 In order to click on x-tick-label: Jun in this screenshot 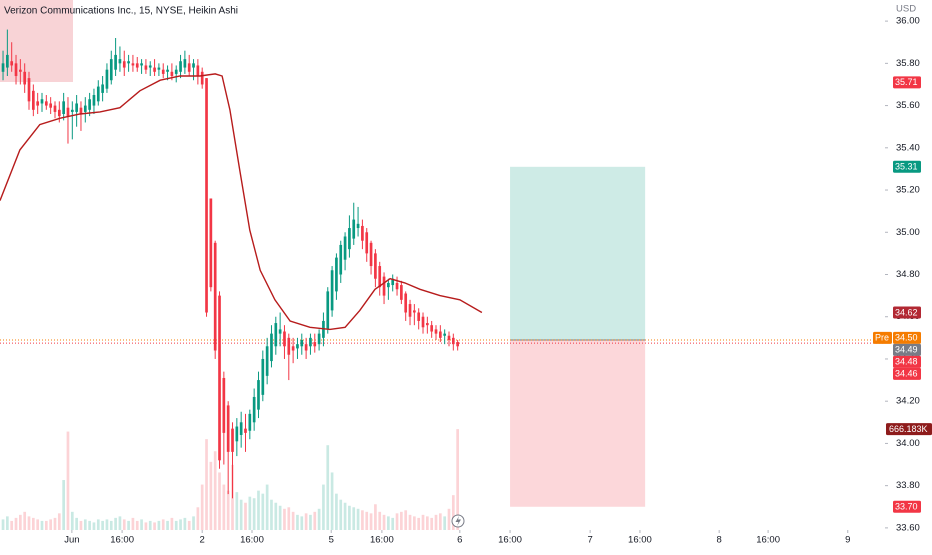, I will do `click(71, 540)`.